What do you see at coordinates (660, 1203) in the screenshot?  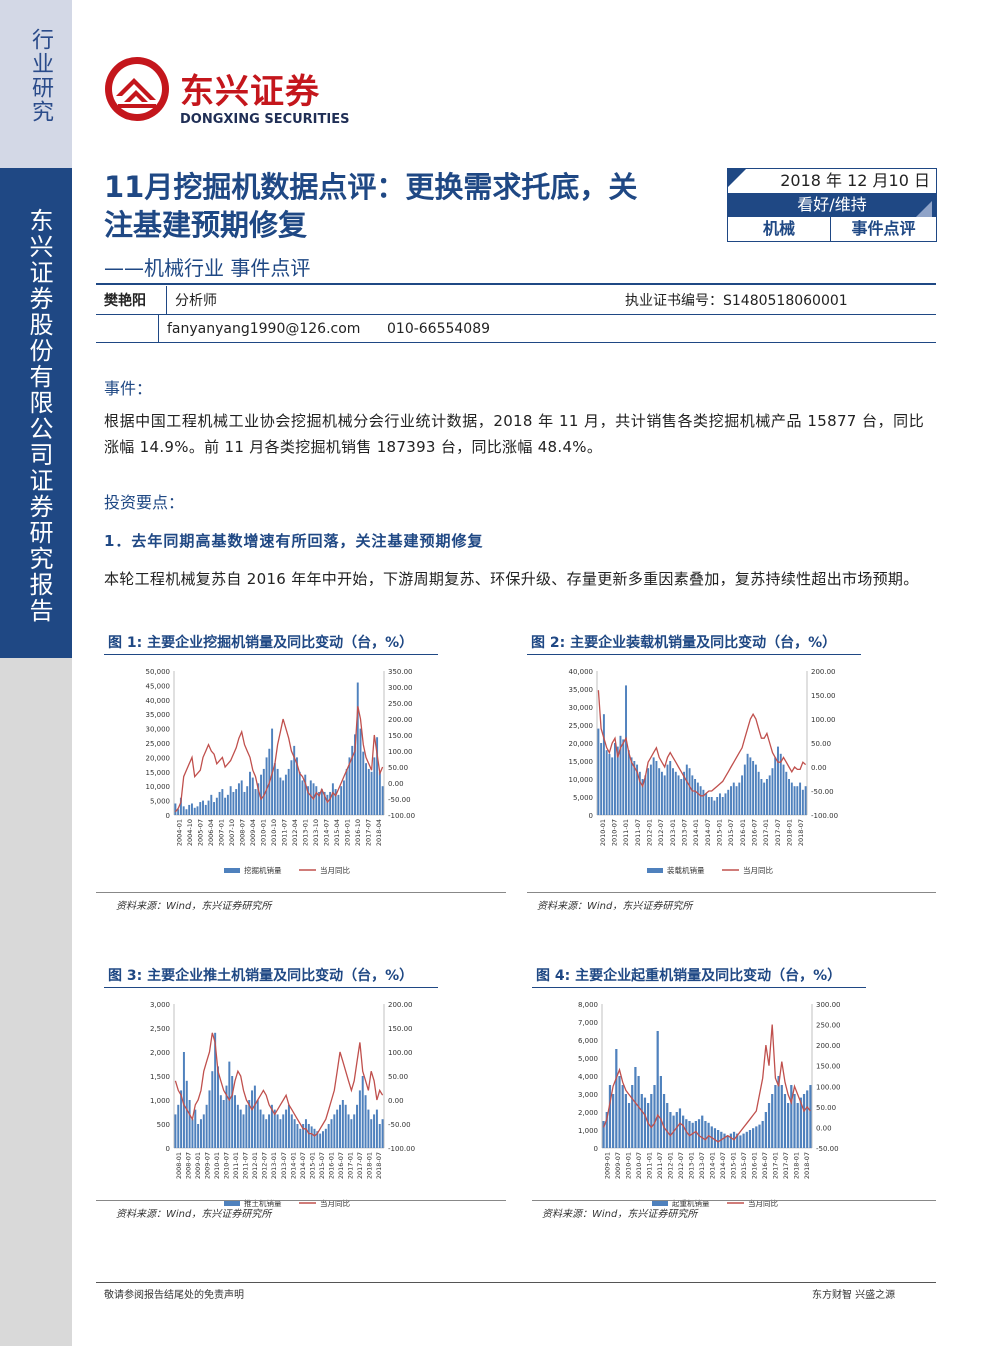 I see `legend-bar-swatch` at bounding box center [660, 1203].